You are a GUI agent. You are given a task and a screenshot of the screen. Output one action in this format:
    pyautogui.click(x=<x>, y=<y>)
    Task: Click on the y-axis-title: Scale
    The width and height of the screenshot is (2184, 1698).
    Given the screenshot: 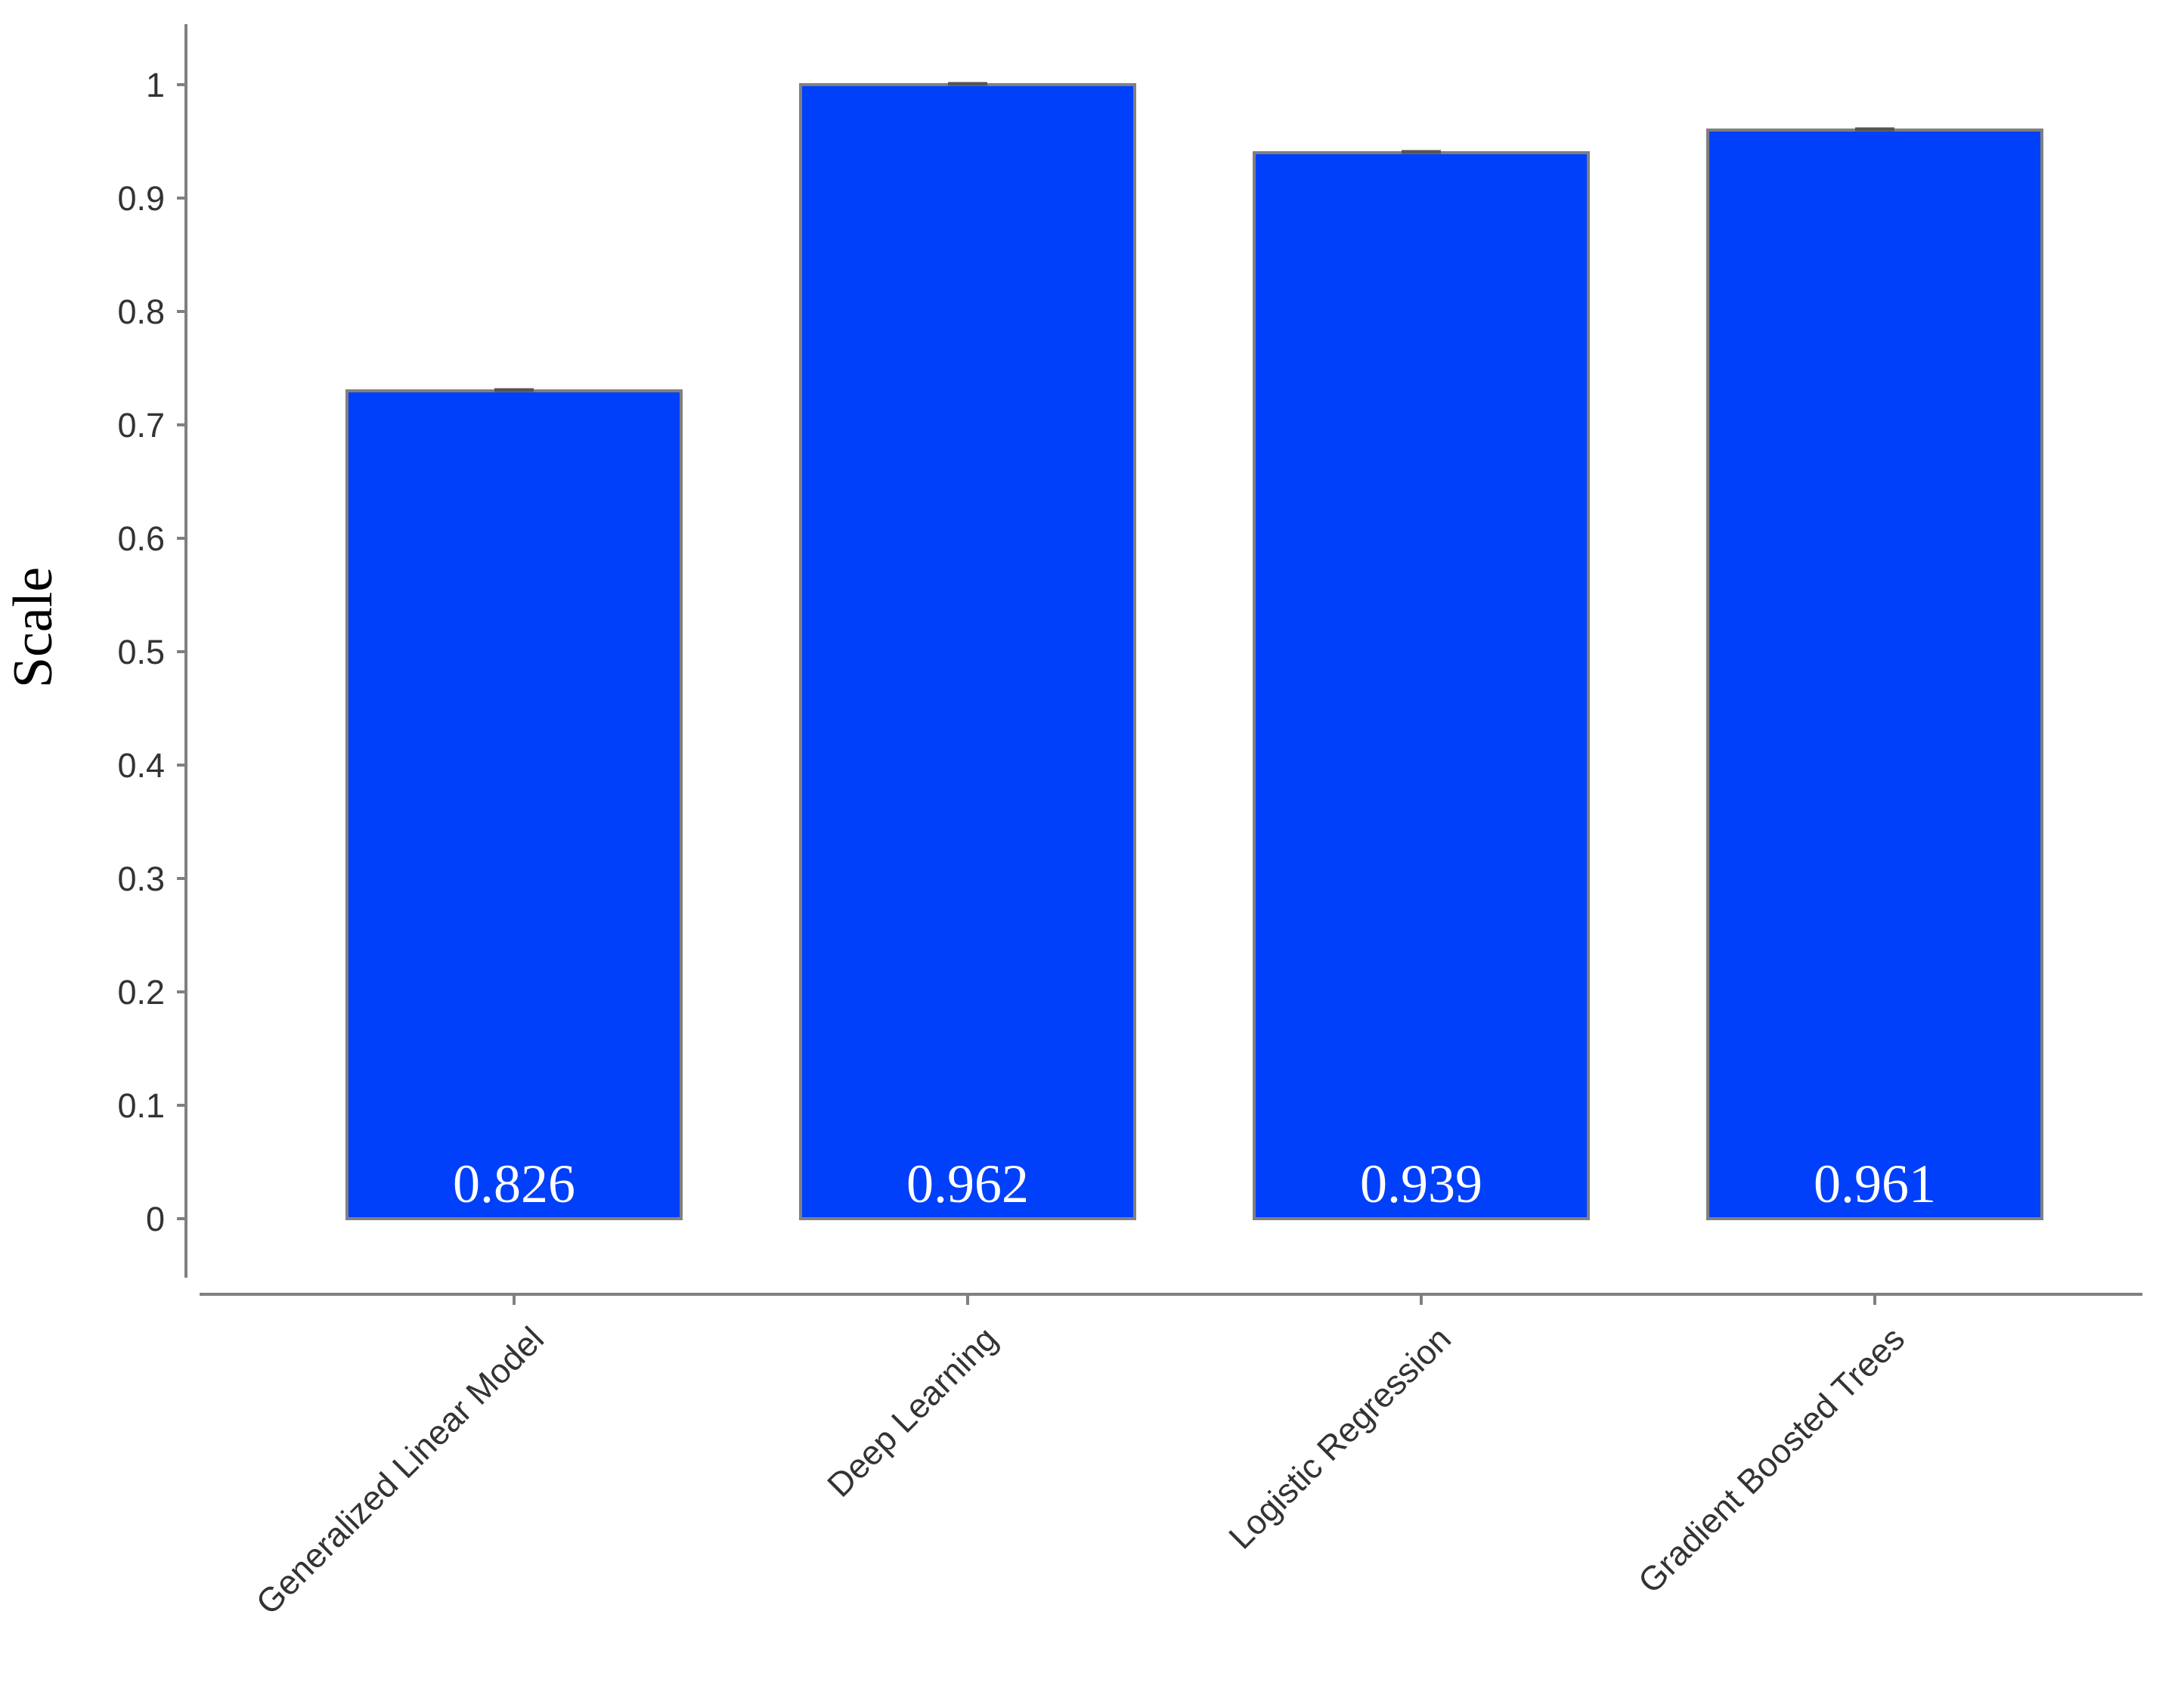 What is the action you would take?
    pyautogui.click(x=33, y=627)
    